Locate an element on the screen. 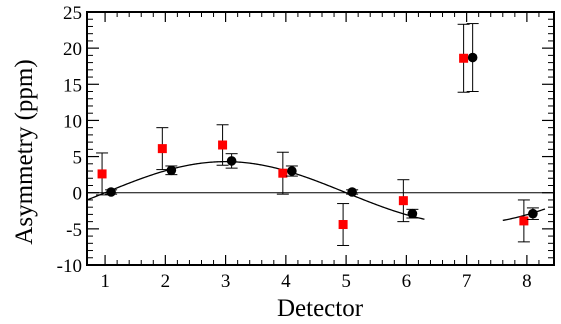  y-tick-label: 25 is located at coordinates (72, 13).